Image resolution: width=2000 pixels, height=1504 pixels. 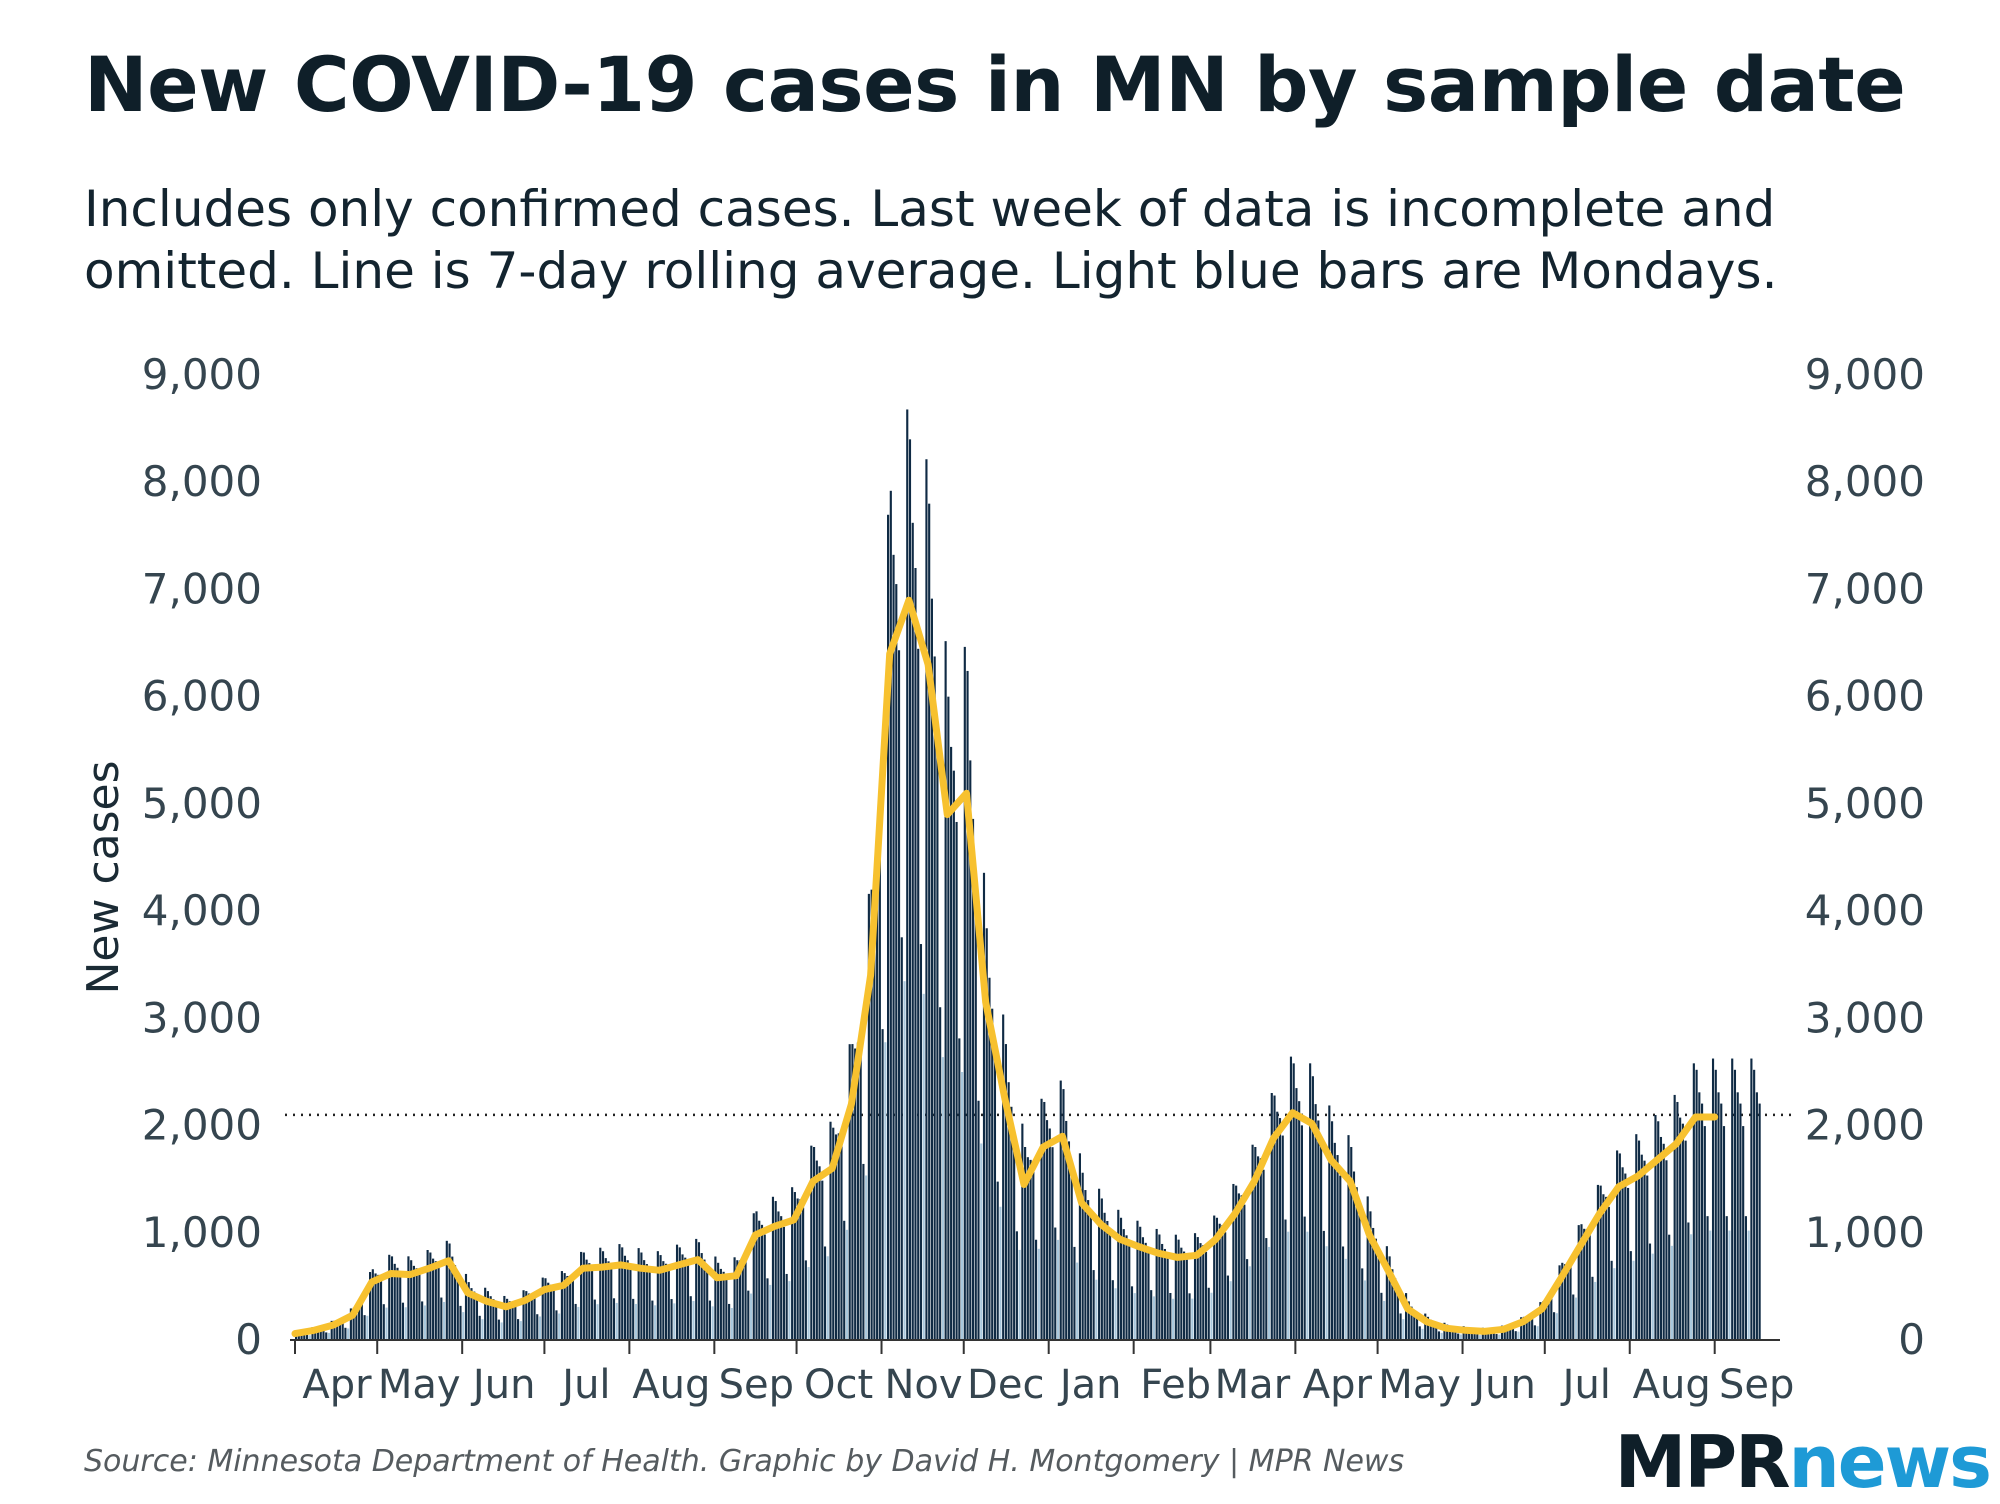 I want to click on x-tick-label: Jan, so click(x=1089, y=1385).